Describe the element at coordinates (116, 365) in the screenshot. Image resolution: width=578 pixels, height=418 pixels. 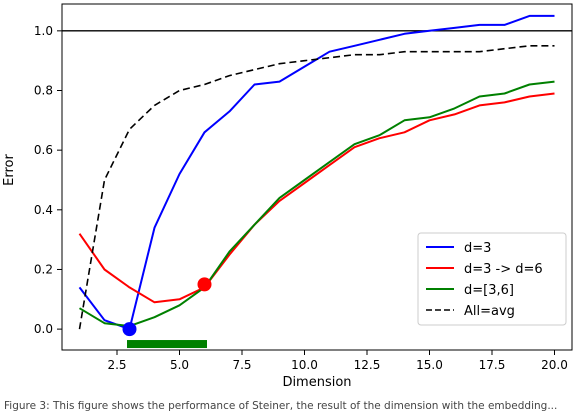
I see `x-tick-label: 2.5` at that location.